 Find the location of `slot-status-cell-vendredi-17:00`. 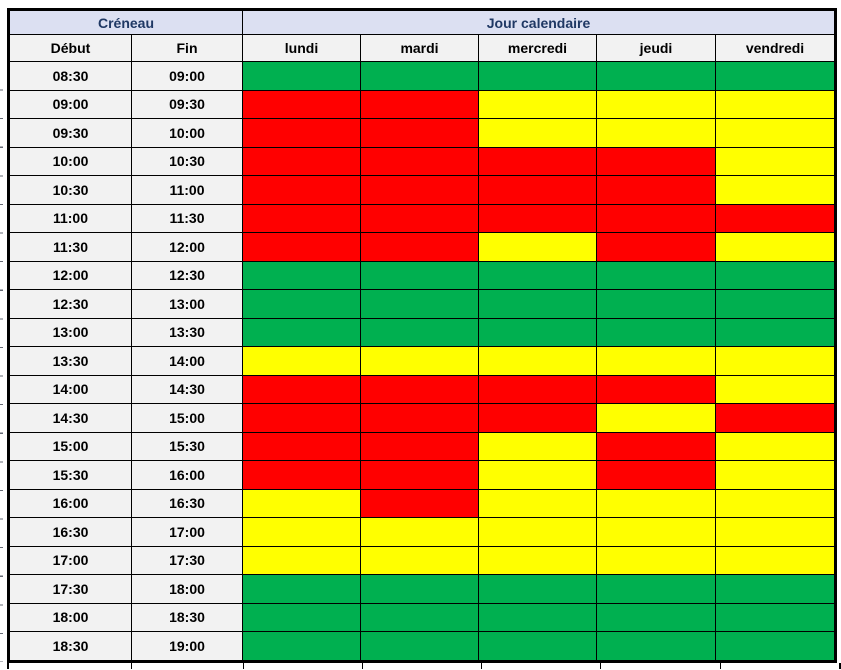

slot-status-cell-vendredi-17:00 is located at coordinates (775, 560).